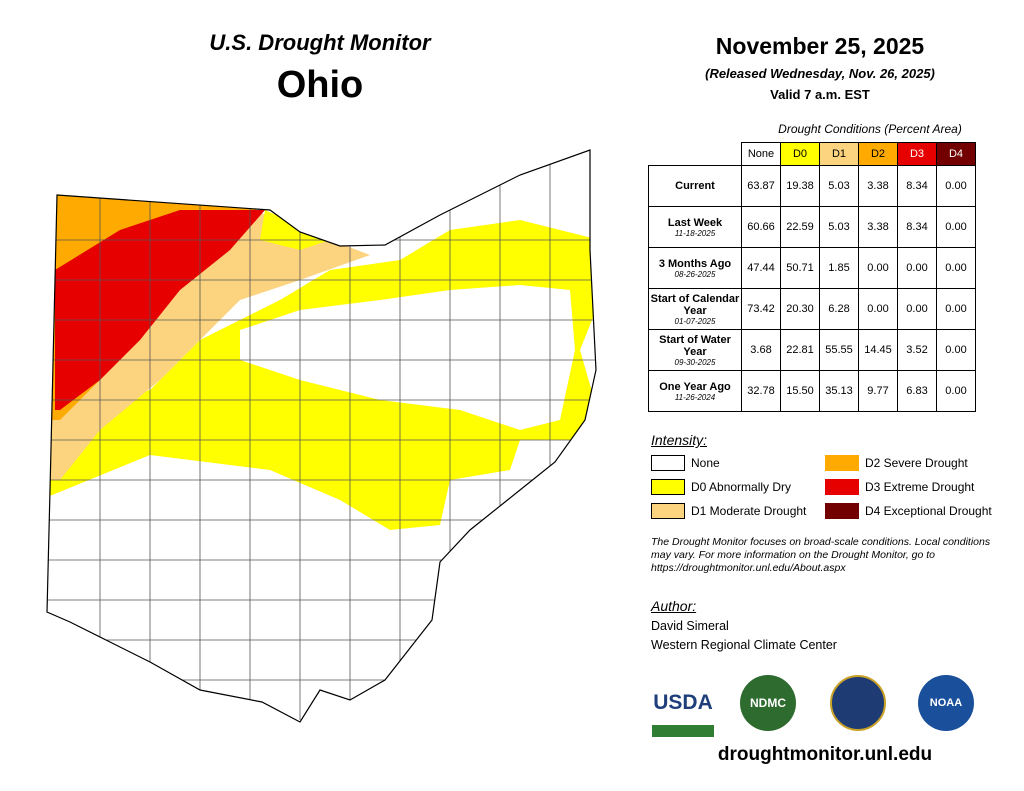  I want to click on cell: 63.87, so click(761, 186).